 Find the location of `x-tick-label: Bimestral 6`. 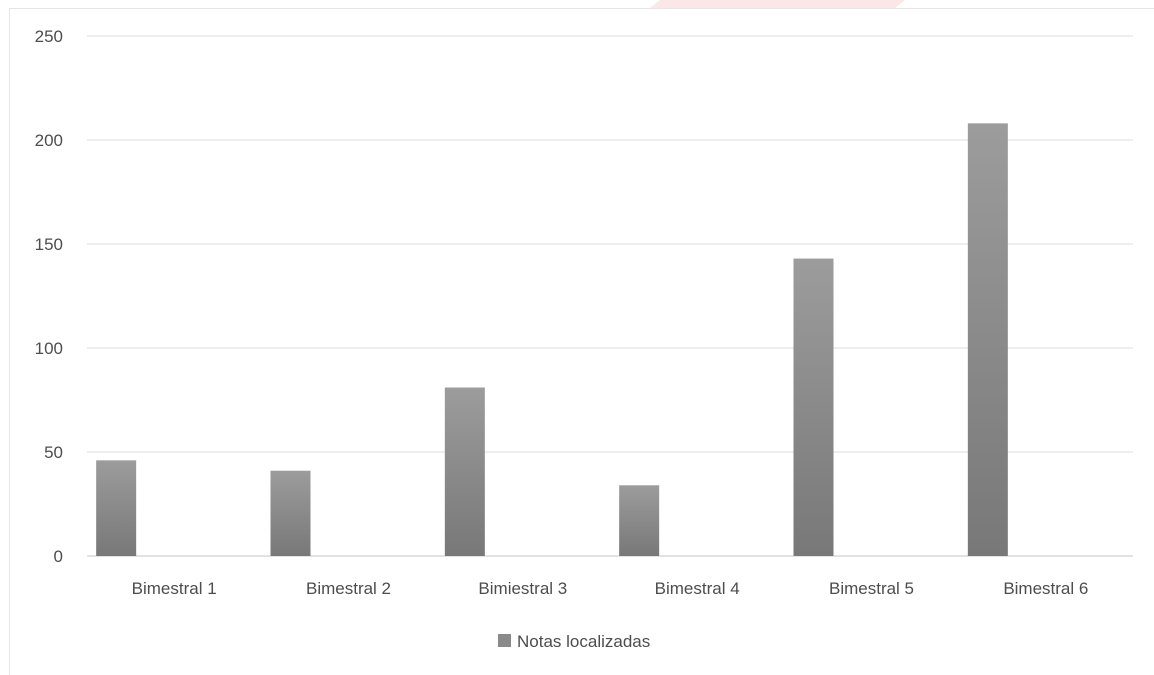

x-tick-label: Bimestral 6 is located at coordinates (1045, 588).